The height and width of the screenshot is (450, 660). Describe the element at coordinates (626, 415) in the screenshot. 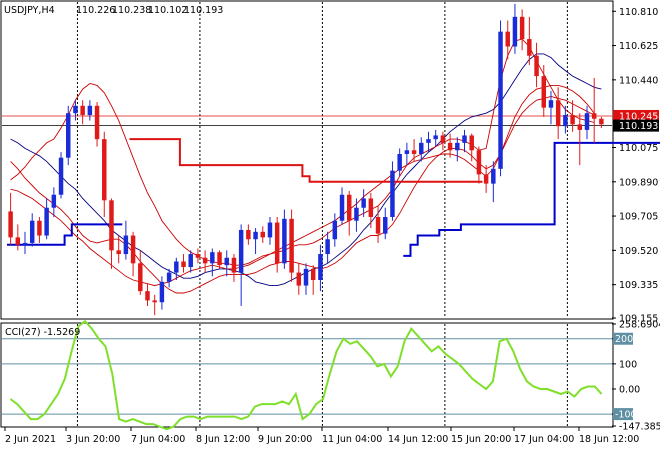

I see `cci-level-tag-label: -100` at that location.